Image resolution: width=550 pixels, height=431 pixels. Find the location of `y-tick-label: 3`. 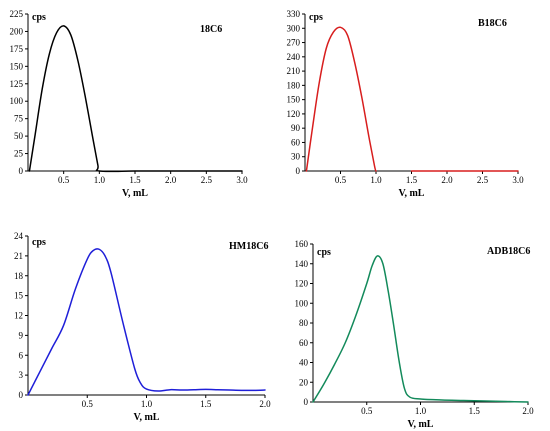

y-tick-label: 3 is located at coordinates (21, 375).